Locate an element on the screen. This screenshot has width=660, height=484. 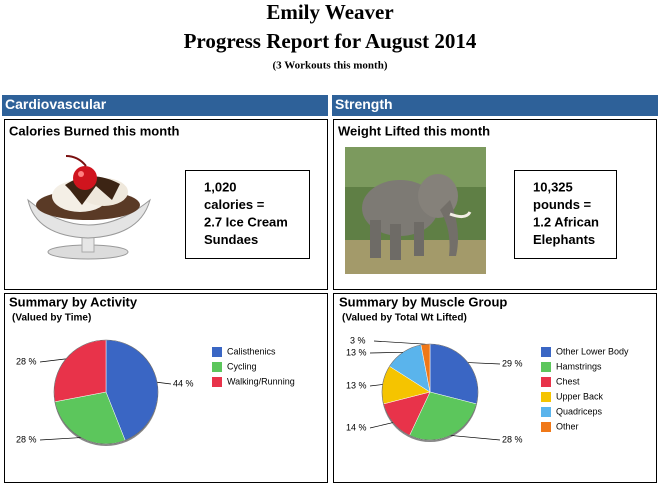
value-label: 44 % is located at coordinates (183, 383).